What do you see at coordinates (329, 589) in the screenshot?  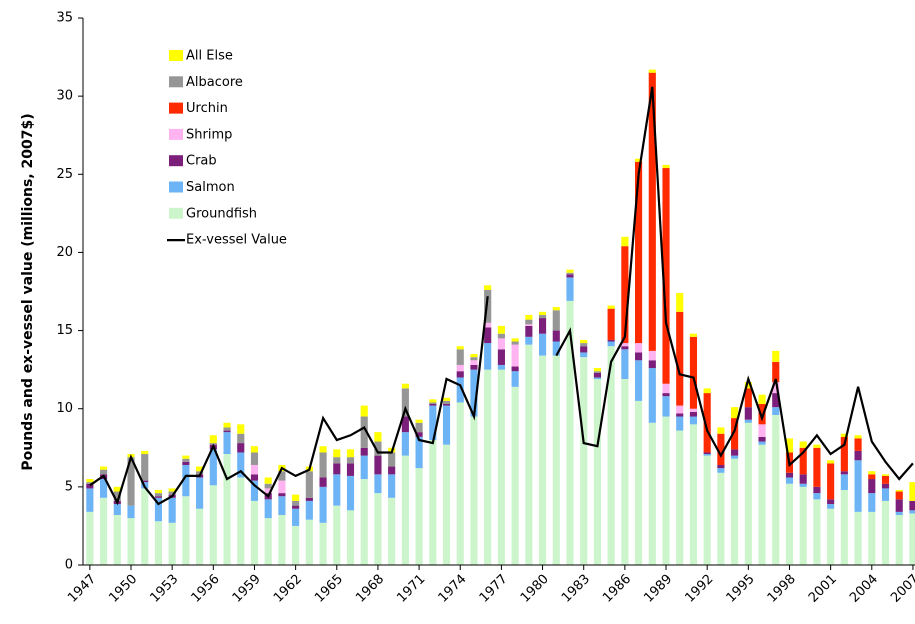 I see `x-tick-label: 1965` at bounding box center [329, 589].